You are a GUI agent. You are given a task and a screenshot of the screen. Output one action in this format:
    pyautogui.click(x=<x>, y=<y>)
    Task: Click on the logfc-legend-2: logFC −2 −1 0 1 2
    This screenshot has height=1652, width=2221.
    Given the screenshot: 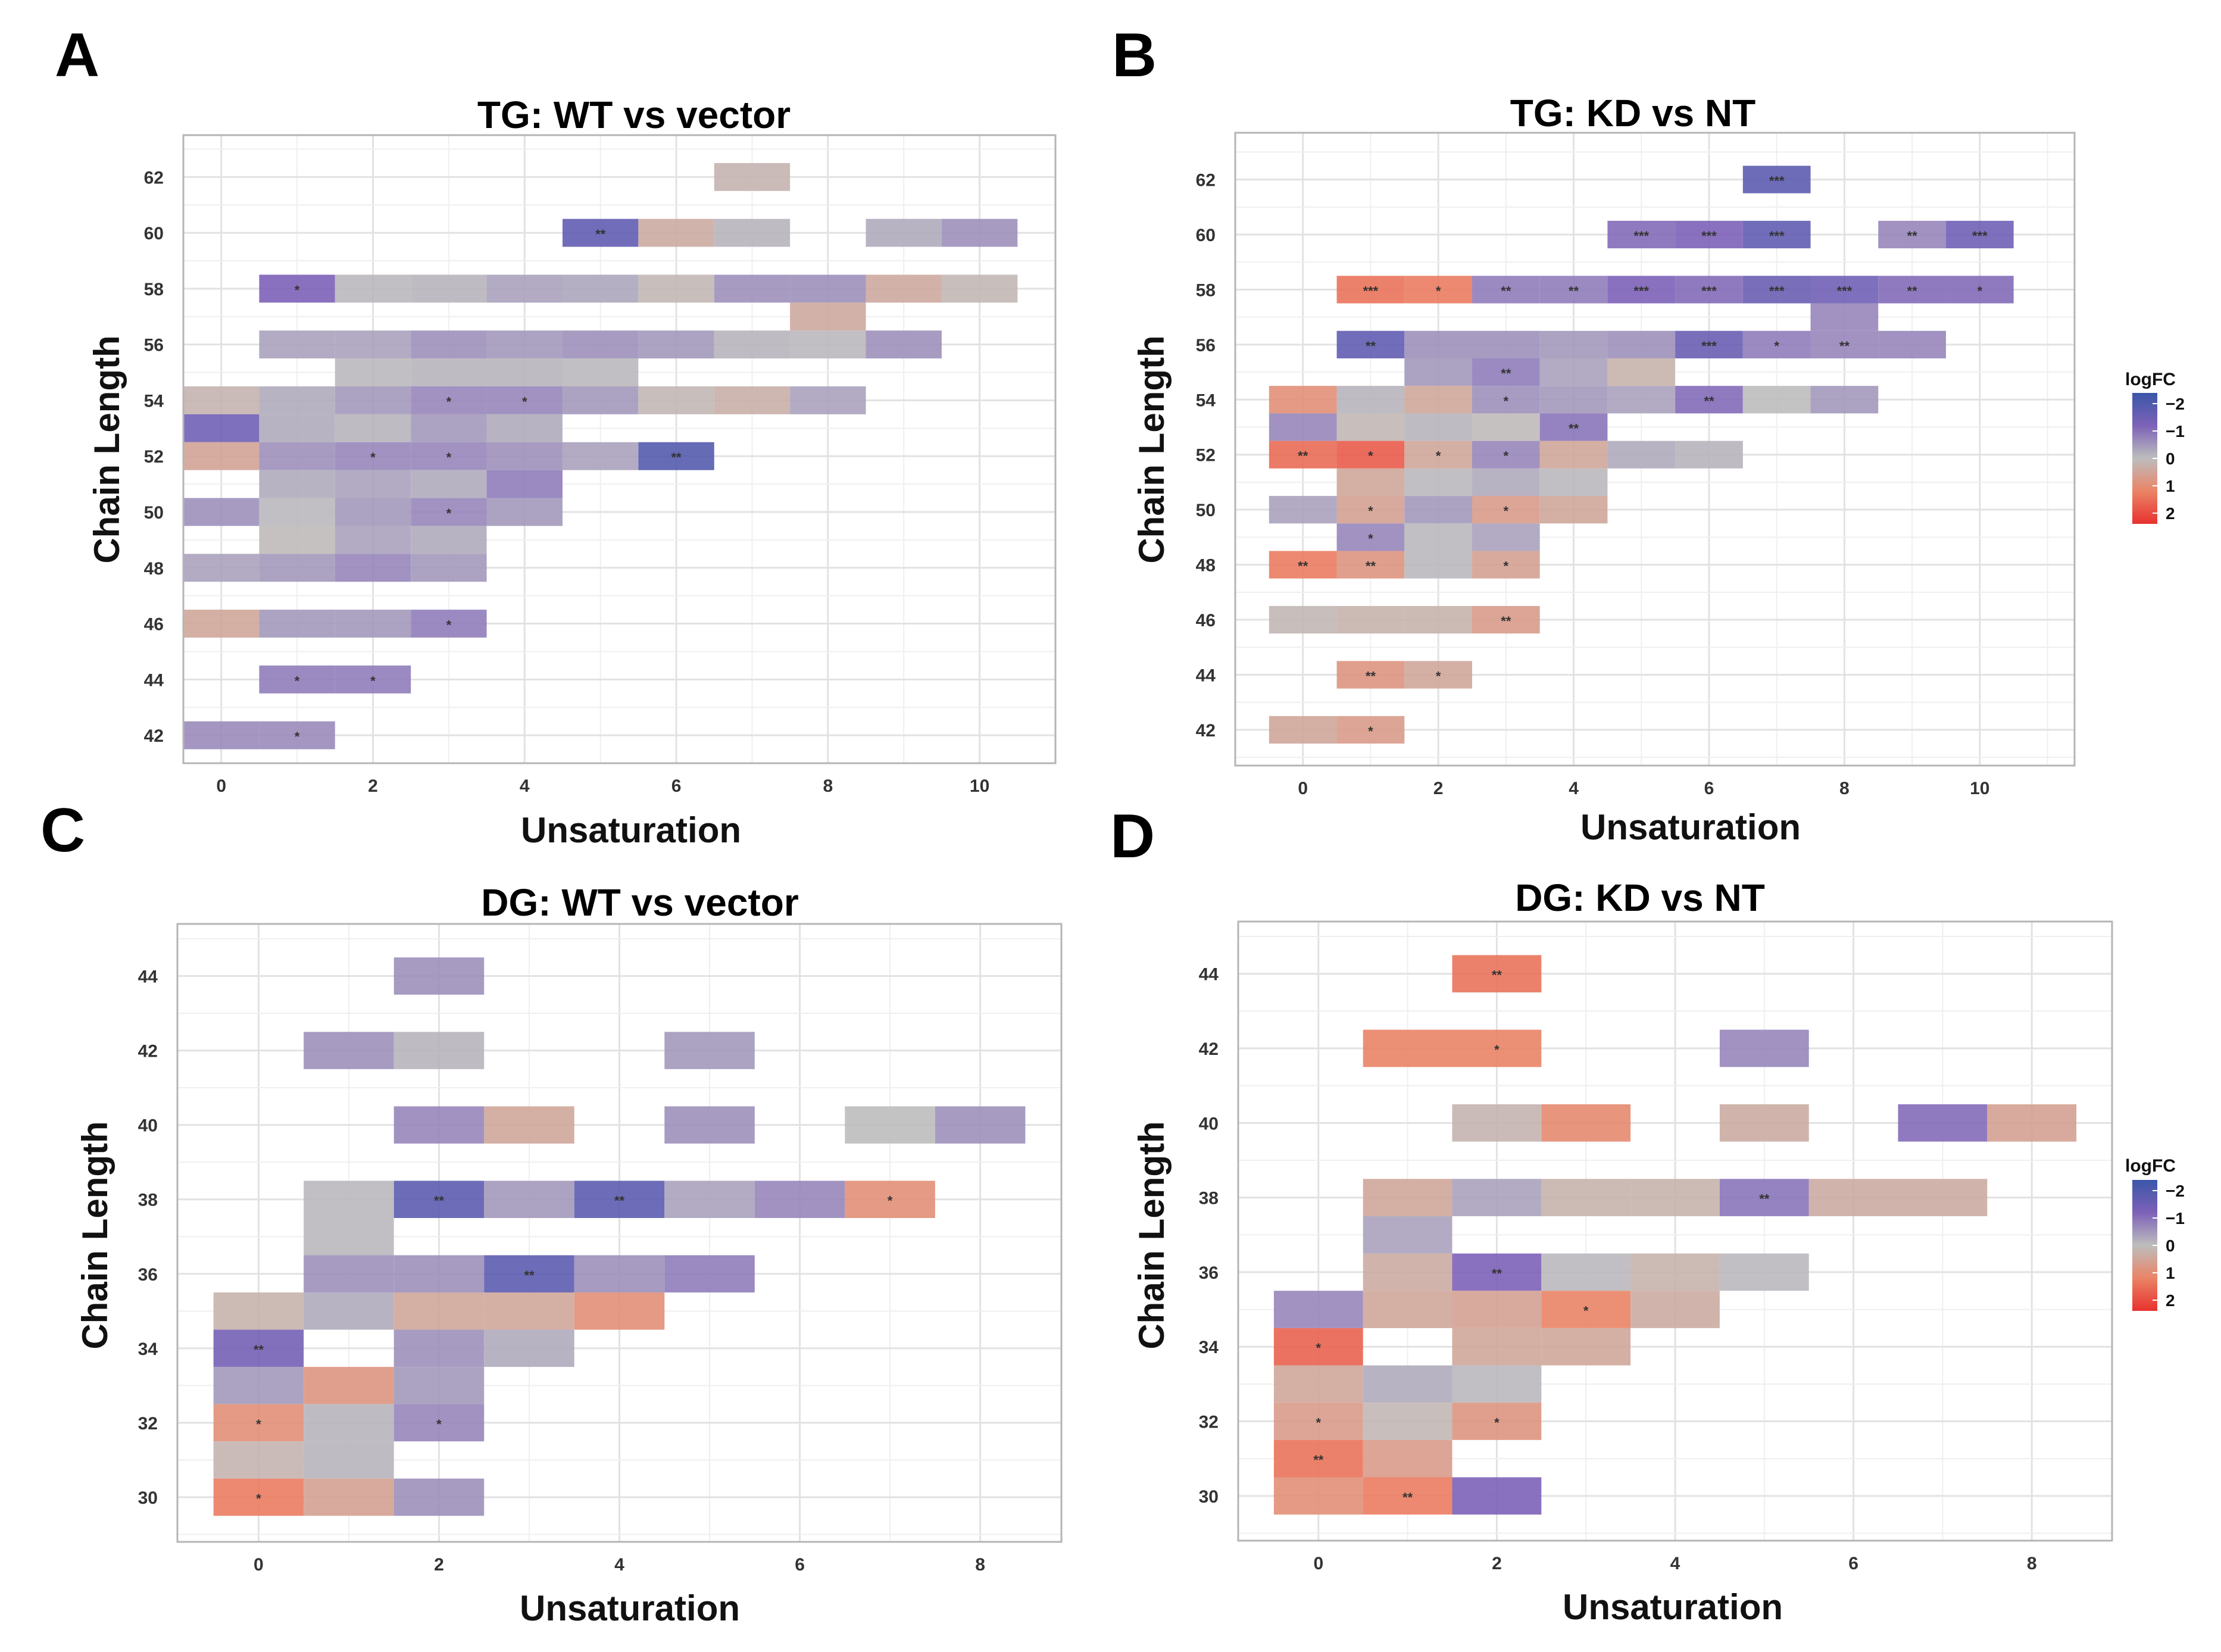 What is the action you would take?
    pyautogui.click(x=2155, y=1233)
    